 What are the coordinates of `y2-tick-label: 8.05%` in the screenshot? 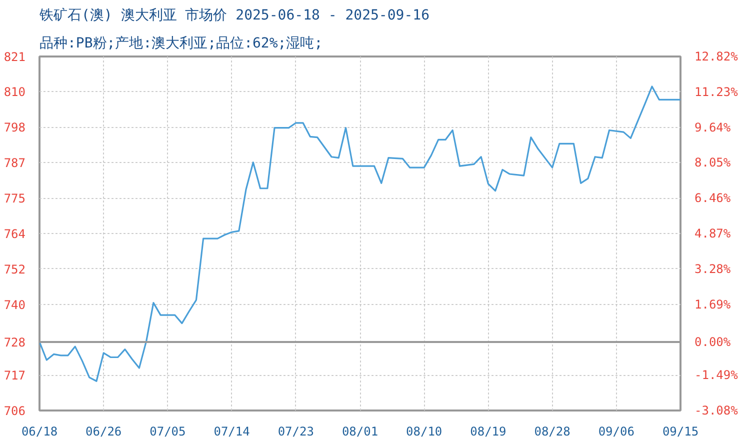 It's located at (713, 163).